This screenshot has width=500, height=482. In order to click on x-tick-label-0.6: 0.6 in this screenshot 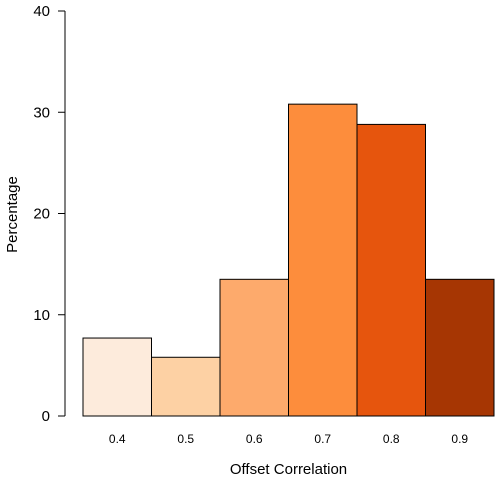, I will do `click(254, 439)`.